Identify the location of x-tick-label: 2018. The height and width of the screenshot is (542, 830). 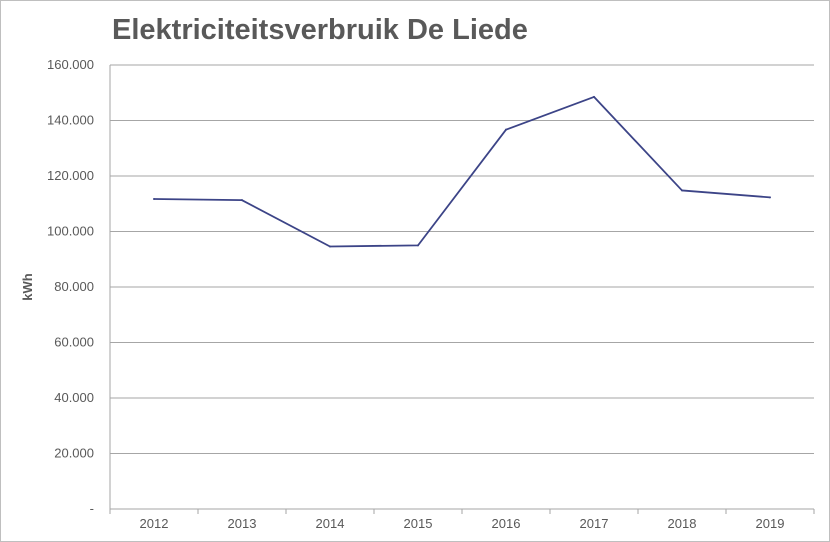
(682, 523).